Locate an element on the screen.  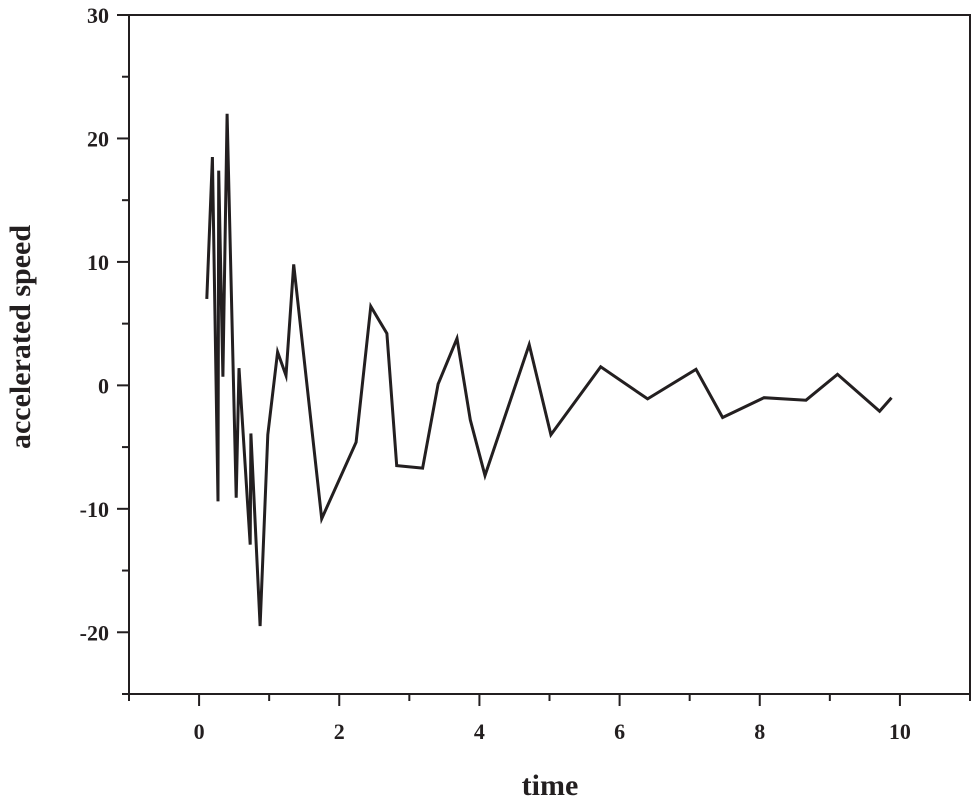
x-axis-title: time is located at coordinates (550, 785).